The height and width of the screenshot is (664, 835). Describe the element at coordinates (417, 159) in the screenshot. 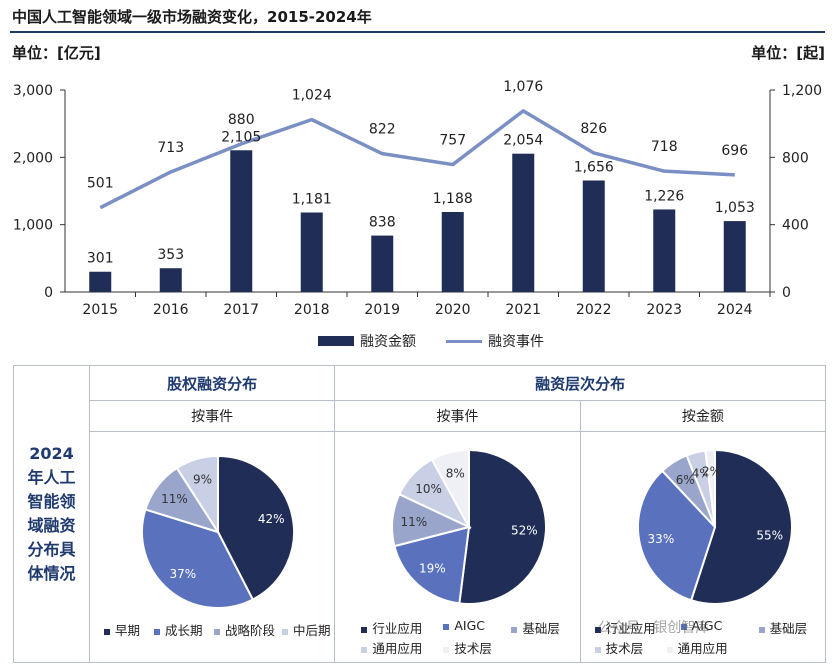

I see `events-line` at that location.